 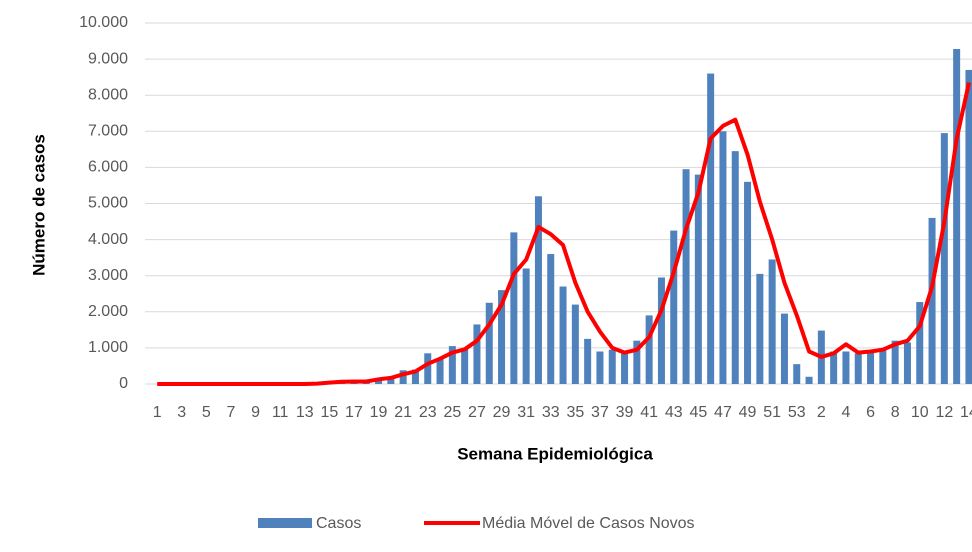 I want to click on x-tick-label: 41, so click(x=649, y=412).